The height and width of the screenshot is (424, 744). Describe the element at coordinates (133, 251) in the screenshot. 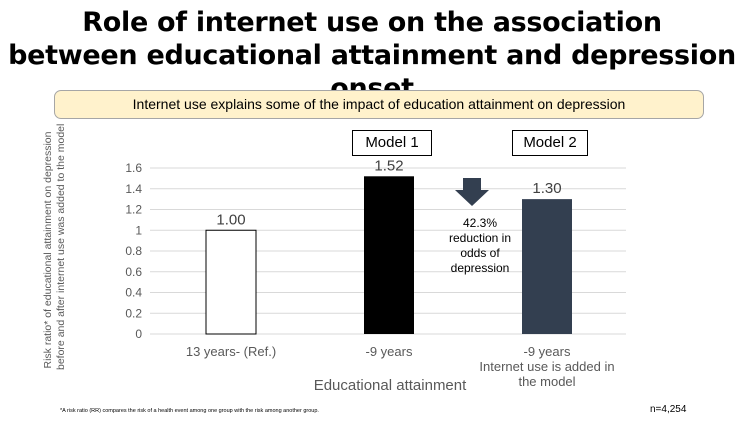

I see `y-tick-label: 0.8` at that location.